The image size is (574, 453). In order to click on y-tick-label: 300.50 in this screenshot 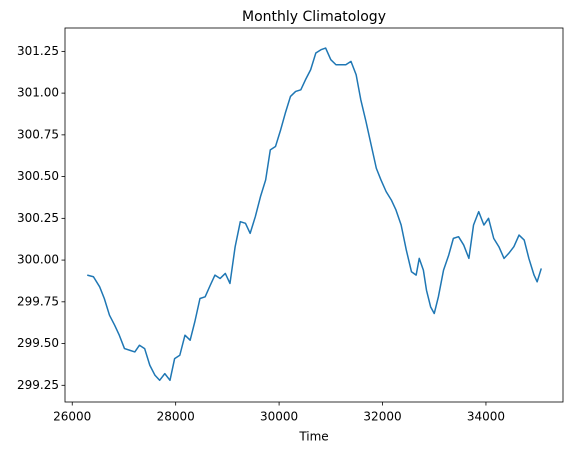, I will do `click(38, 176)`.